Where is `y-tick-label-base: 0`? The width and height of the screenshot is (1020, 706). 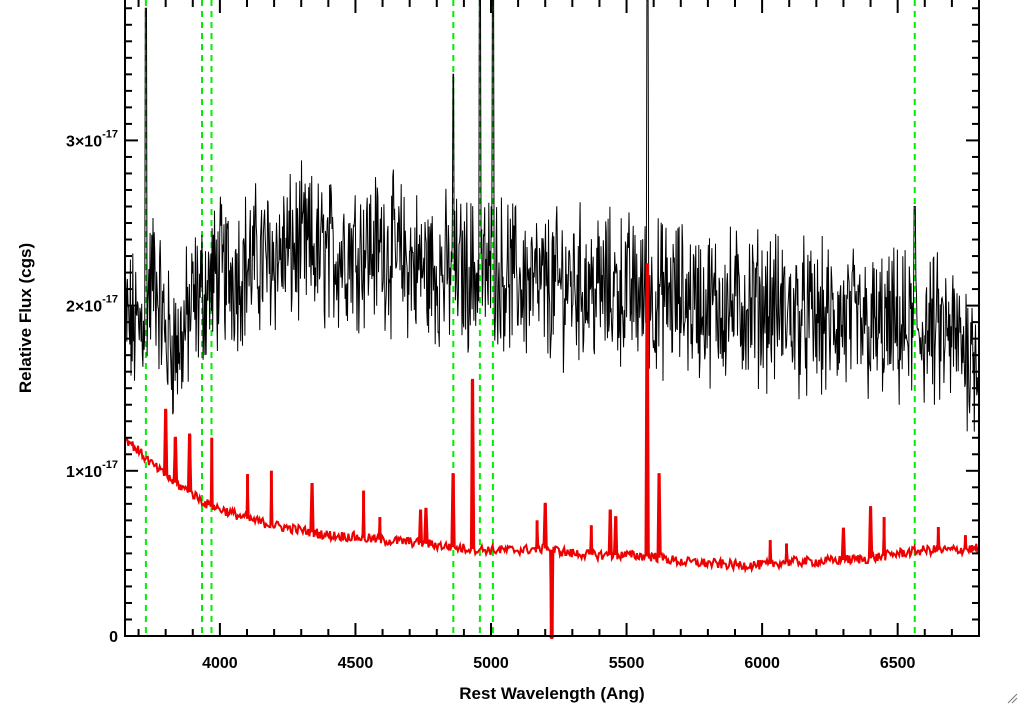 y-tick-label-base: 0 is located at coordinates (113, 637).